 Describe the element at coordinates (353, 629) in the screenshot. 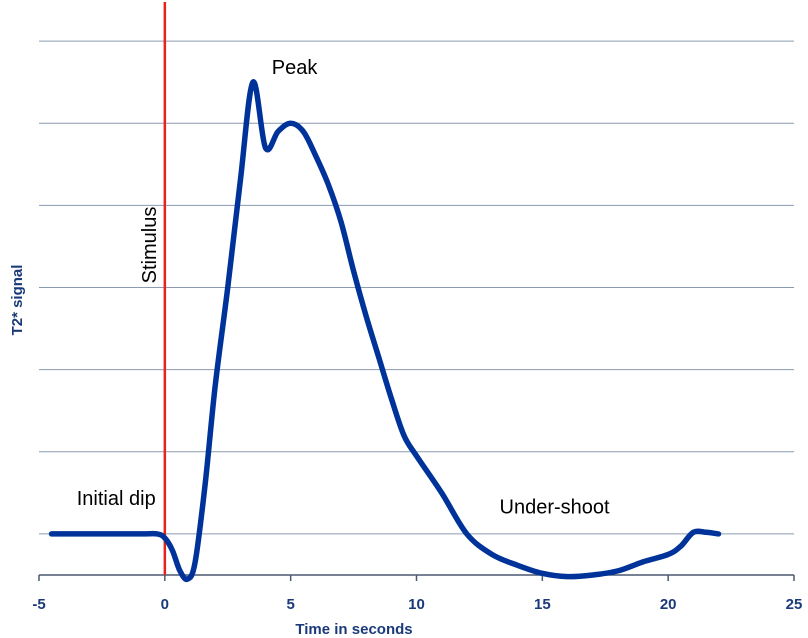

I see `x-axis-label: Time in seconds` at that location.